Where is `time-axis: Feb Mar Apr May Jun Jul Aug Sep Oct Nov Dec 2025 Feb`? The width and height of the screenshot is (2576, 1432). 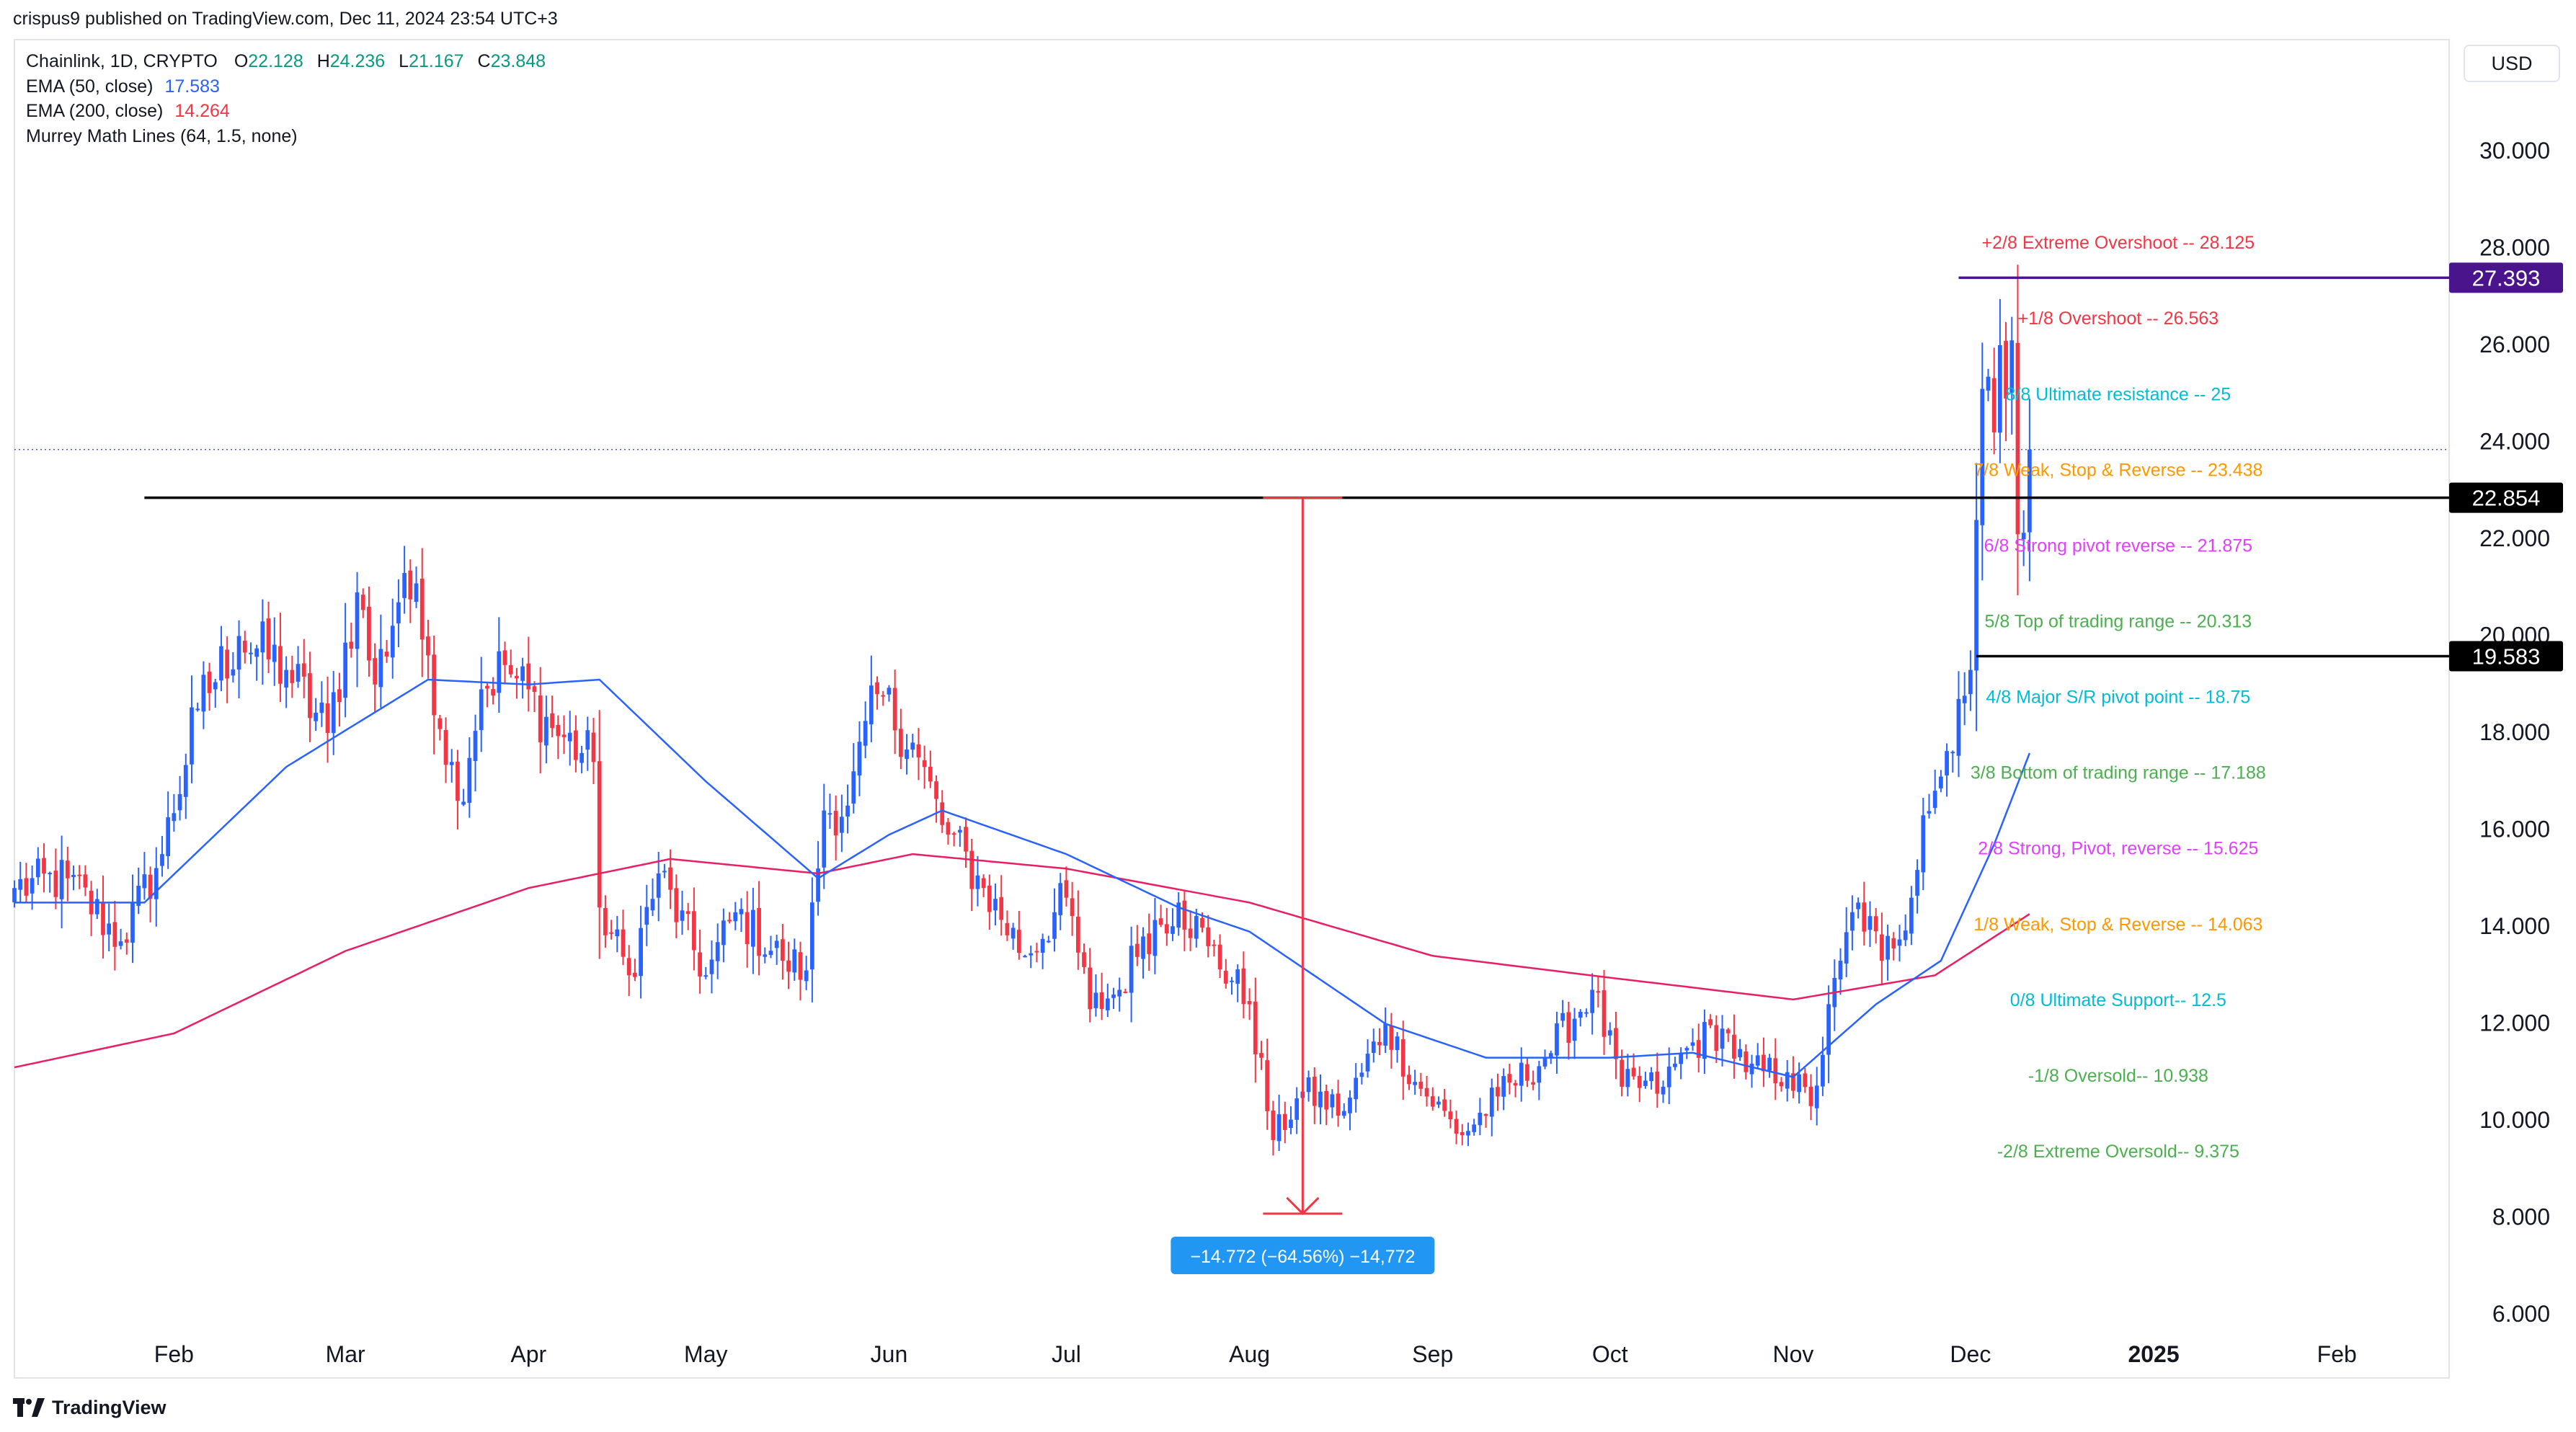 time-axis: Feb Mar Apr May Jun Jul Aug Sep Oct Nov Dec 2025 Feb is located at coordinates (1255, 1354).